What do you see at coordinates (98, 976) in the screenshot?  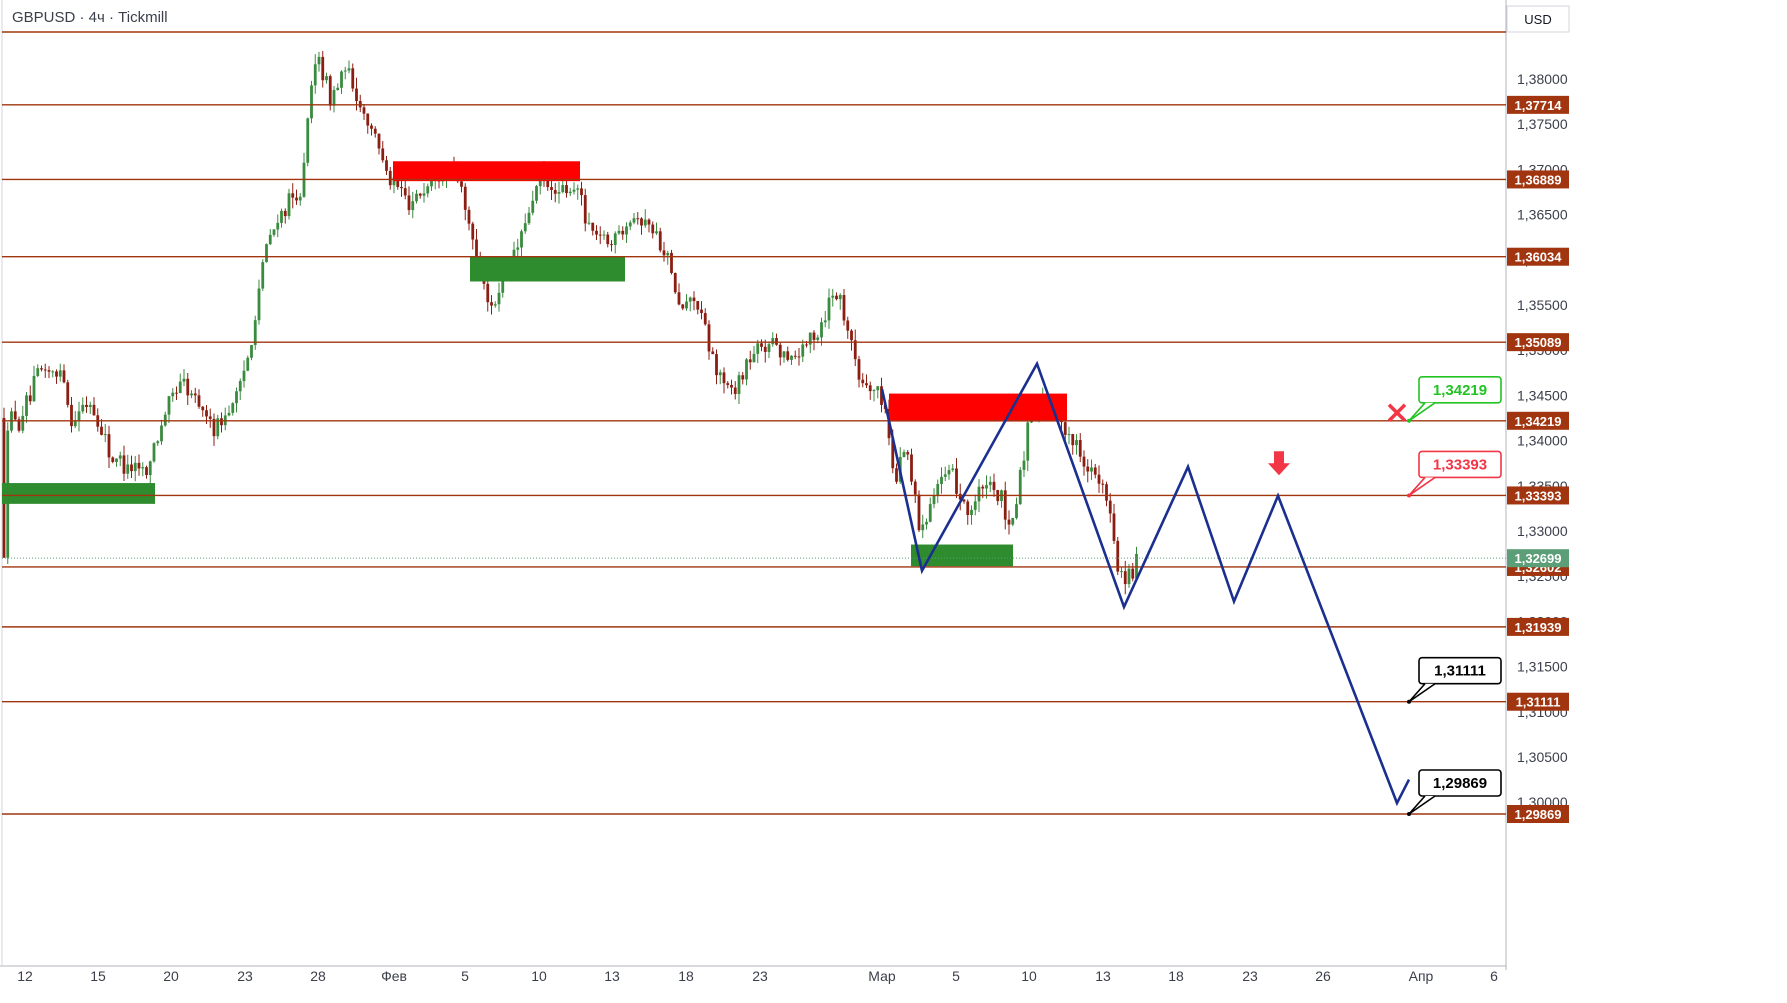 I see `x-tick-label: 15` at bounding box center [98, 976].